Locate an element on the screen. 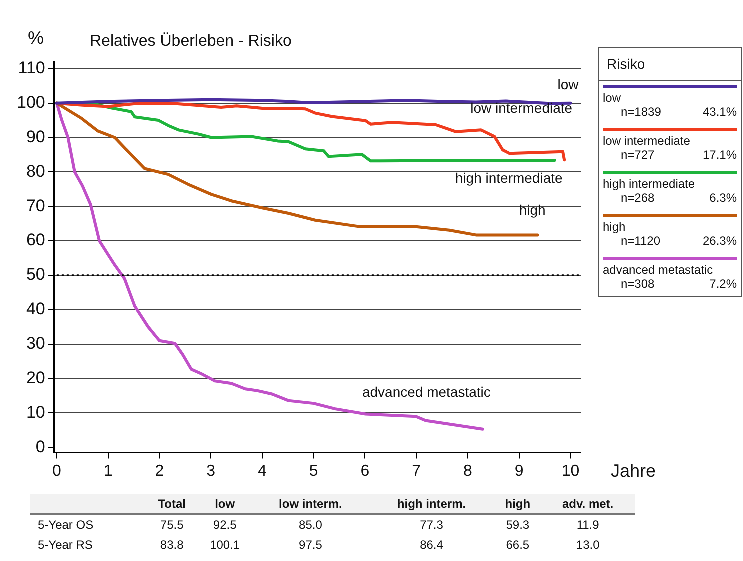 The height and width of the screenshot is (561, 743). y-tick-label: 110 is located at coordinates (32, 68).